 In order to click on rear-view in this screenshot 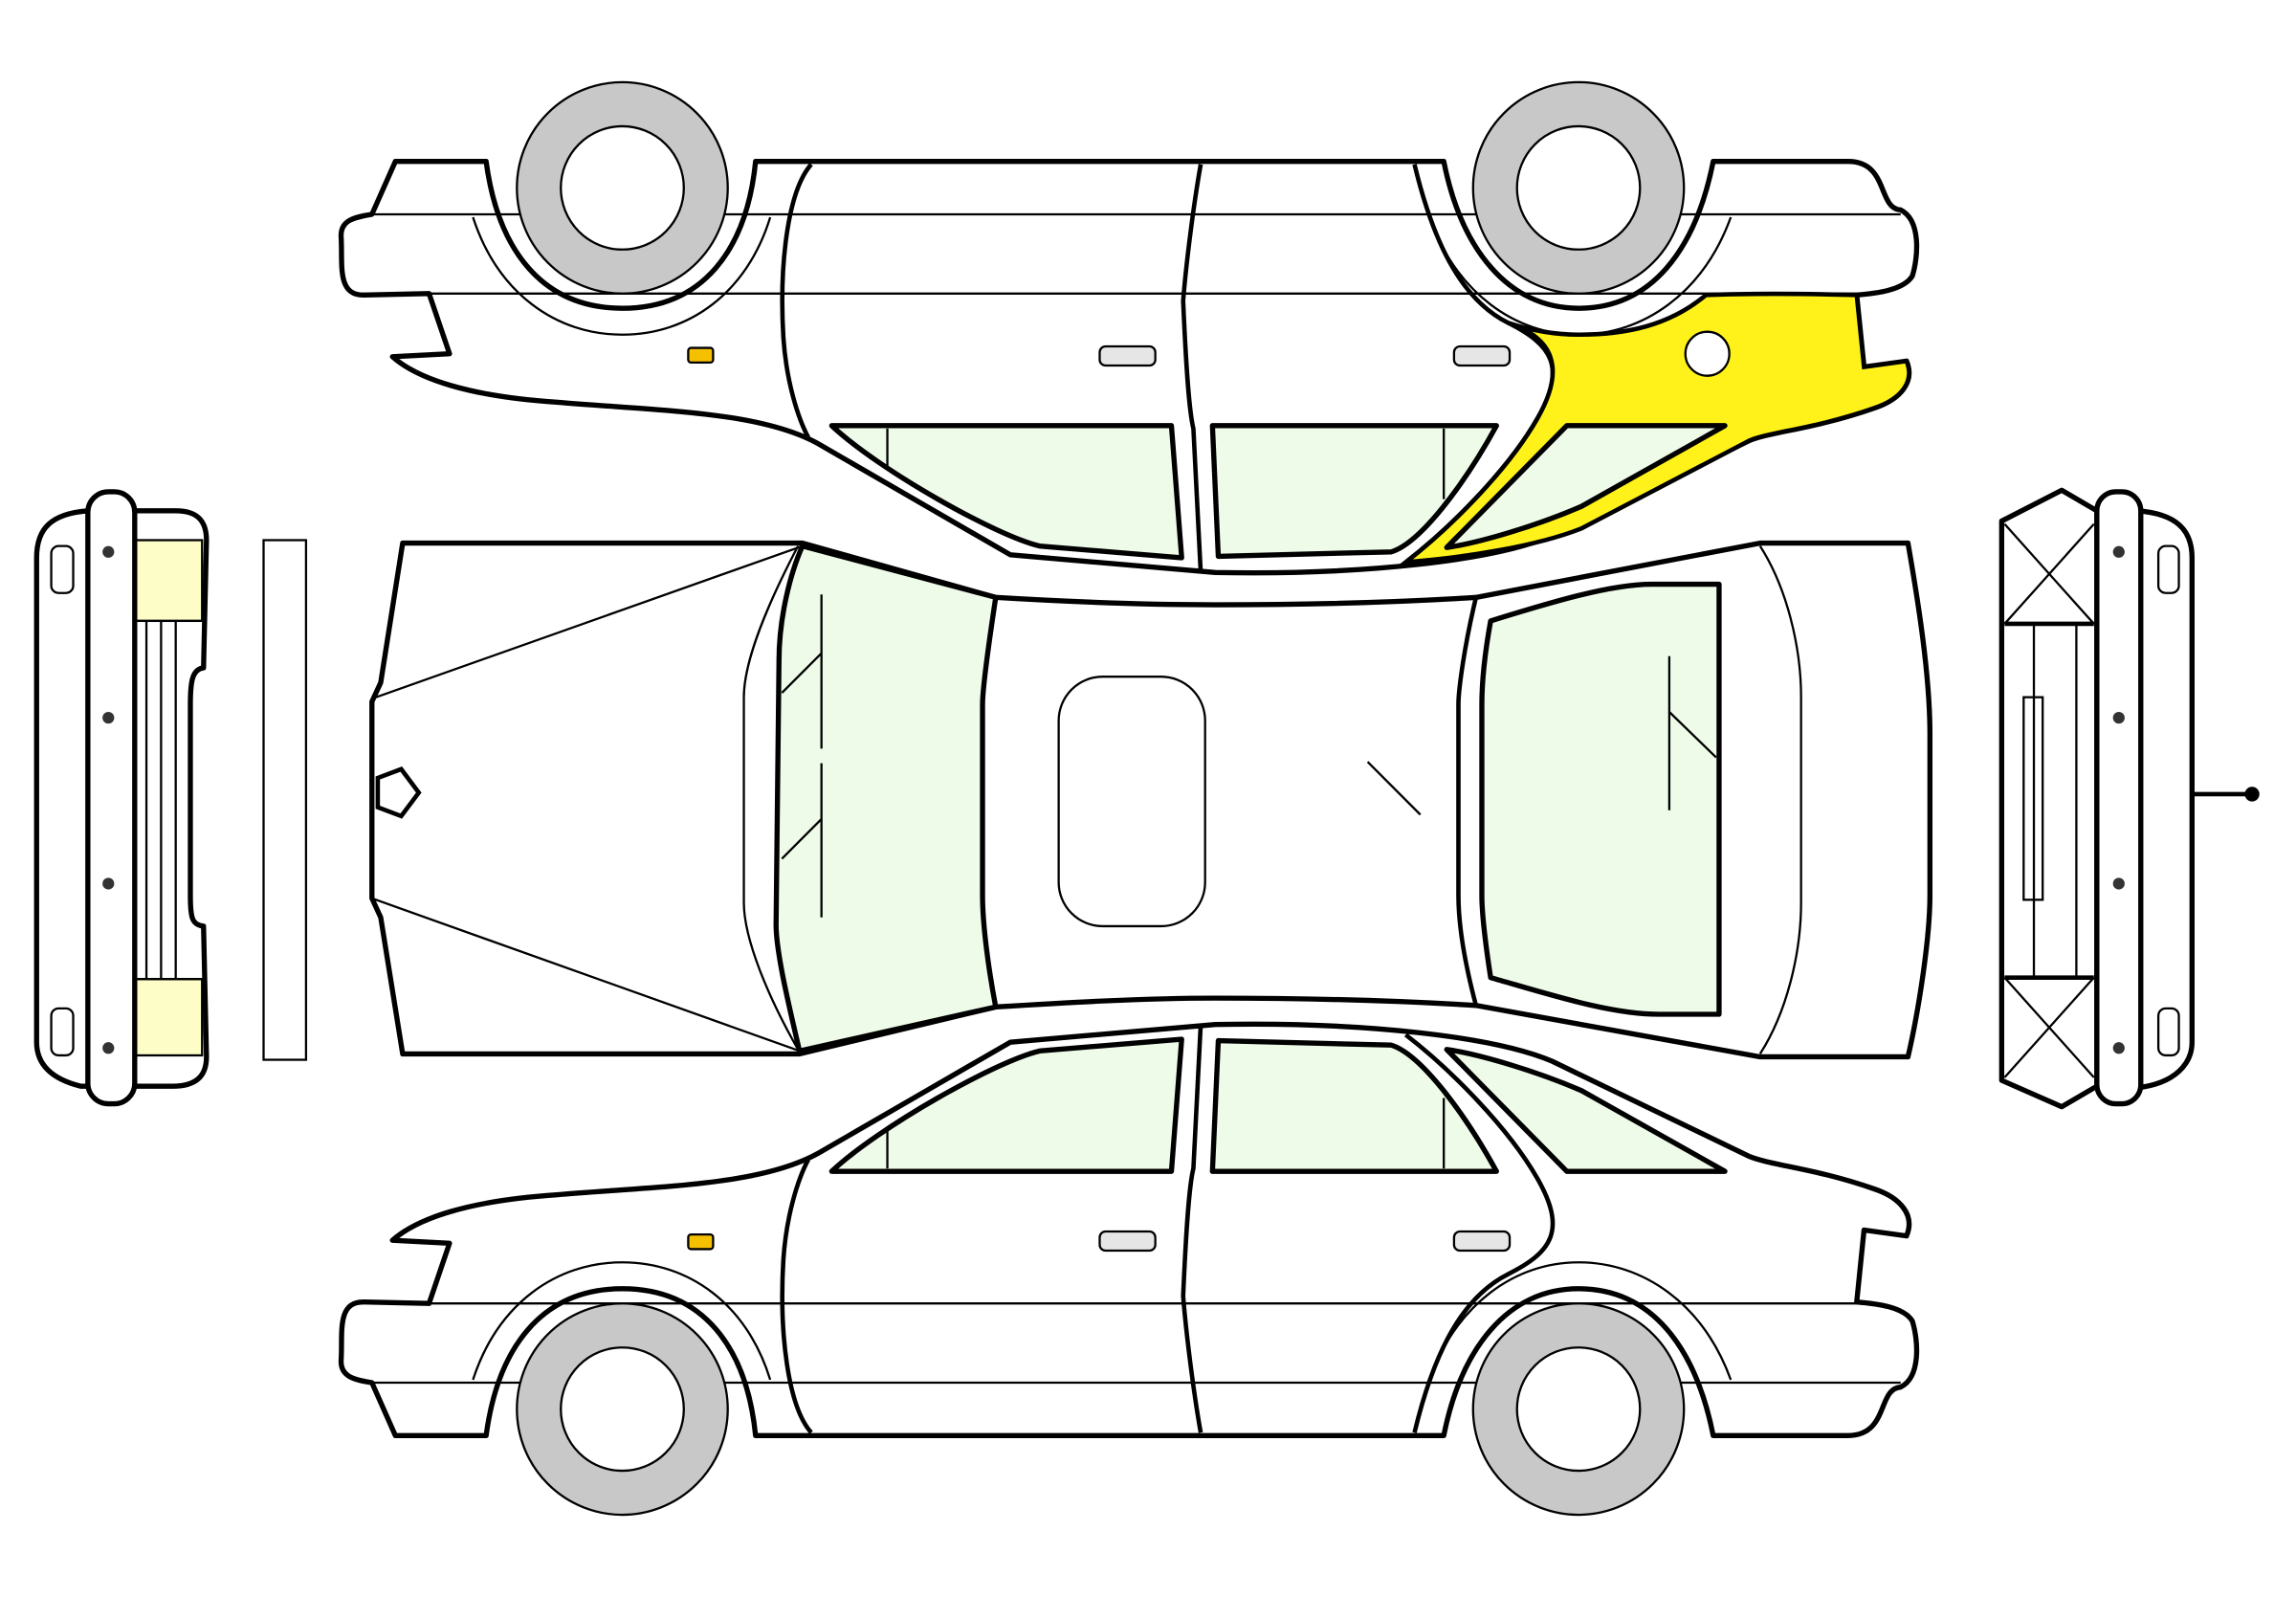, I will do `click(2129, 799)`.